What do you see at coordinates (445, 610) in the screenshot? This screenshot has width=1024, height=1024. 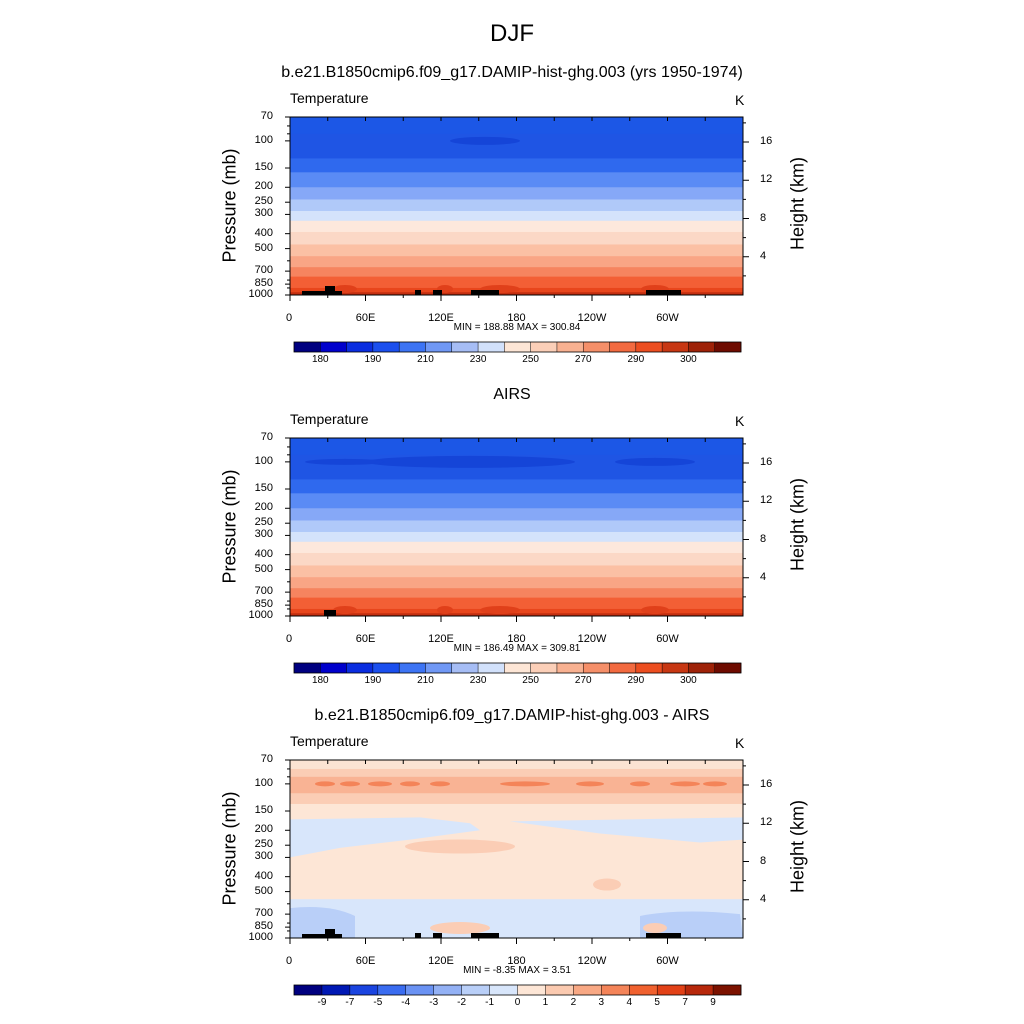 I see `warm-region` at bounding box center [445, 610].